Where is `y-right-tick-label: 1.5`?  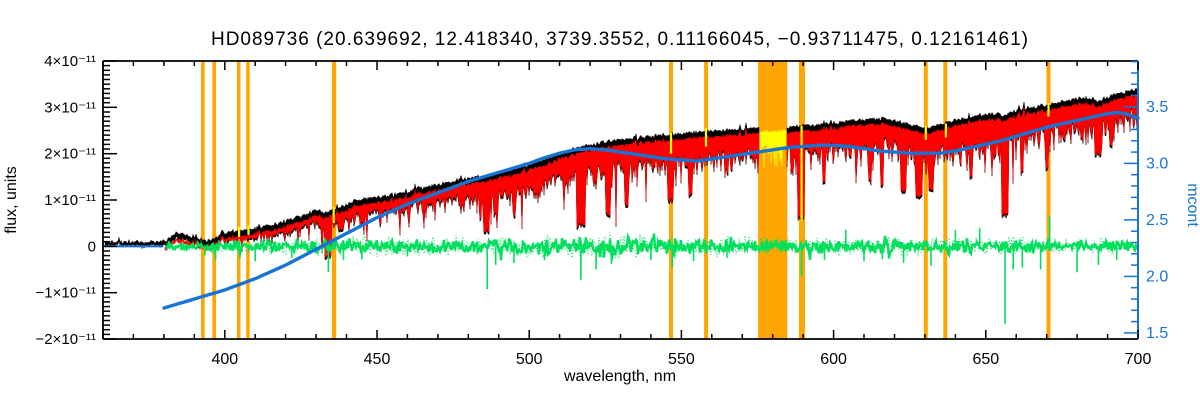 y-right-tick-label: 1.5 is located at coordinates (1157, 333).